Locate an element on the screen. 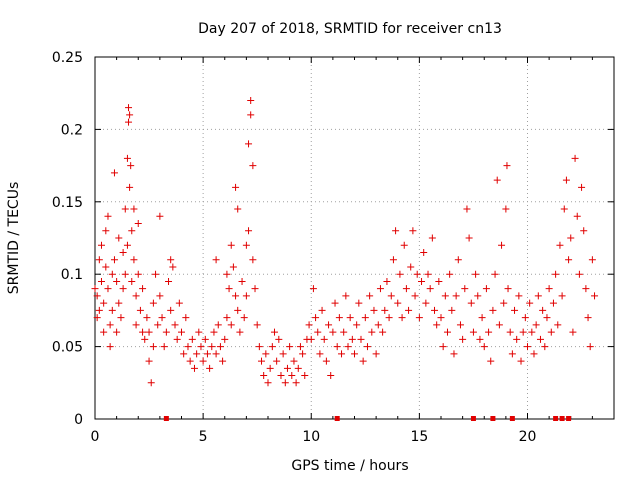  zero-marker is located at coordinates (512, 418).